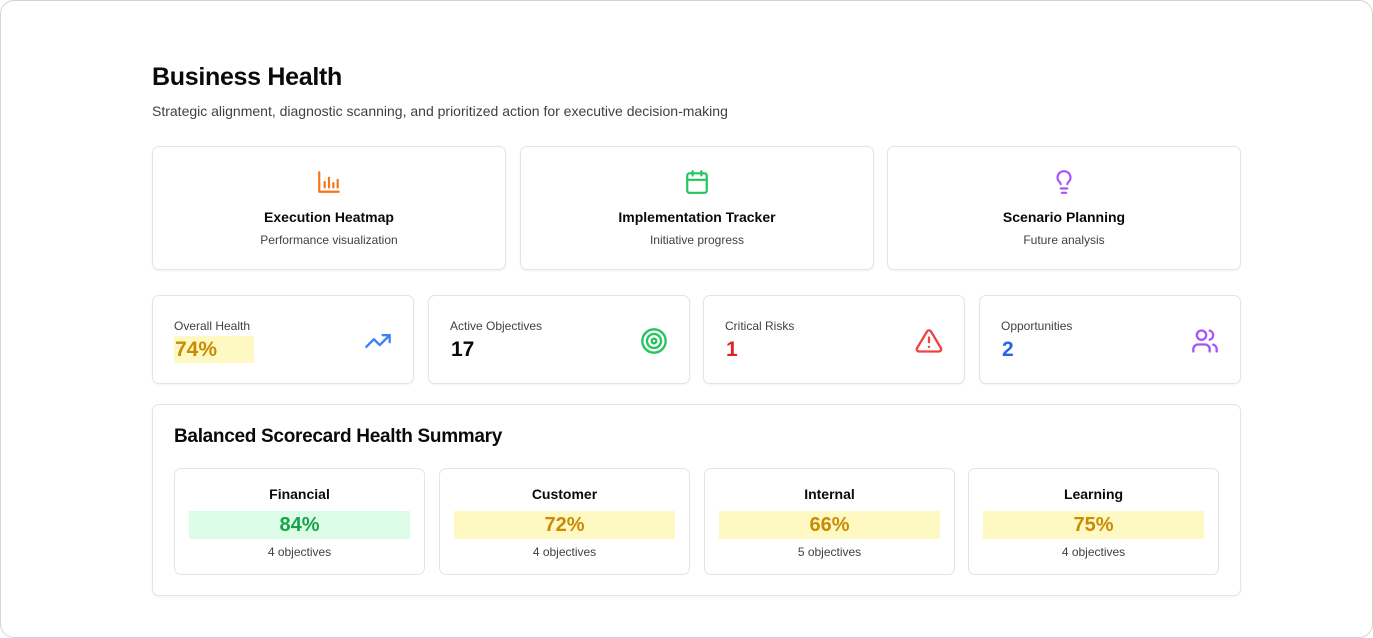  Describe the element at coordinates (496, 326) in the screenshot. I see `stat-label: Active Objectives` at that location.